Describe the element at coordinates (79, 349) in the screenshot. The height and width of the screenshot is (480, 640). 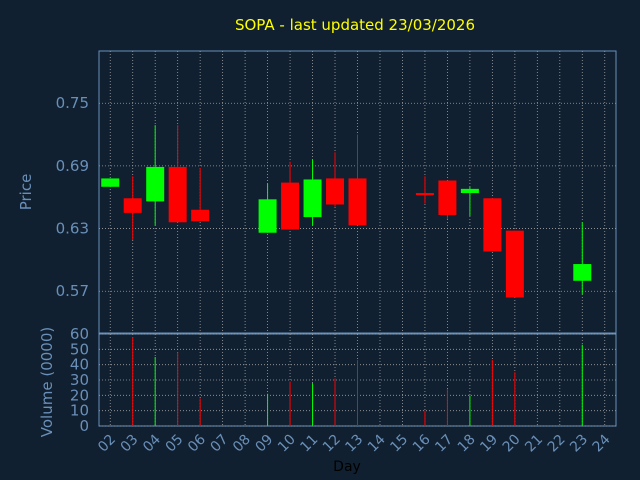
I see `volume-tick-label: 50` at that location.